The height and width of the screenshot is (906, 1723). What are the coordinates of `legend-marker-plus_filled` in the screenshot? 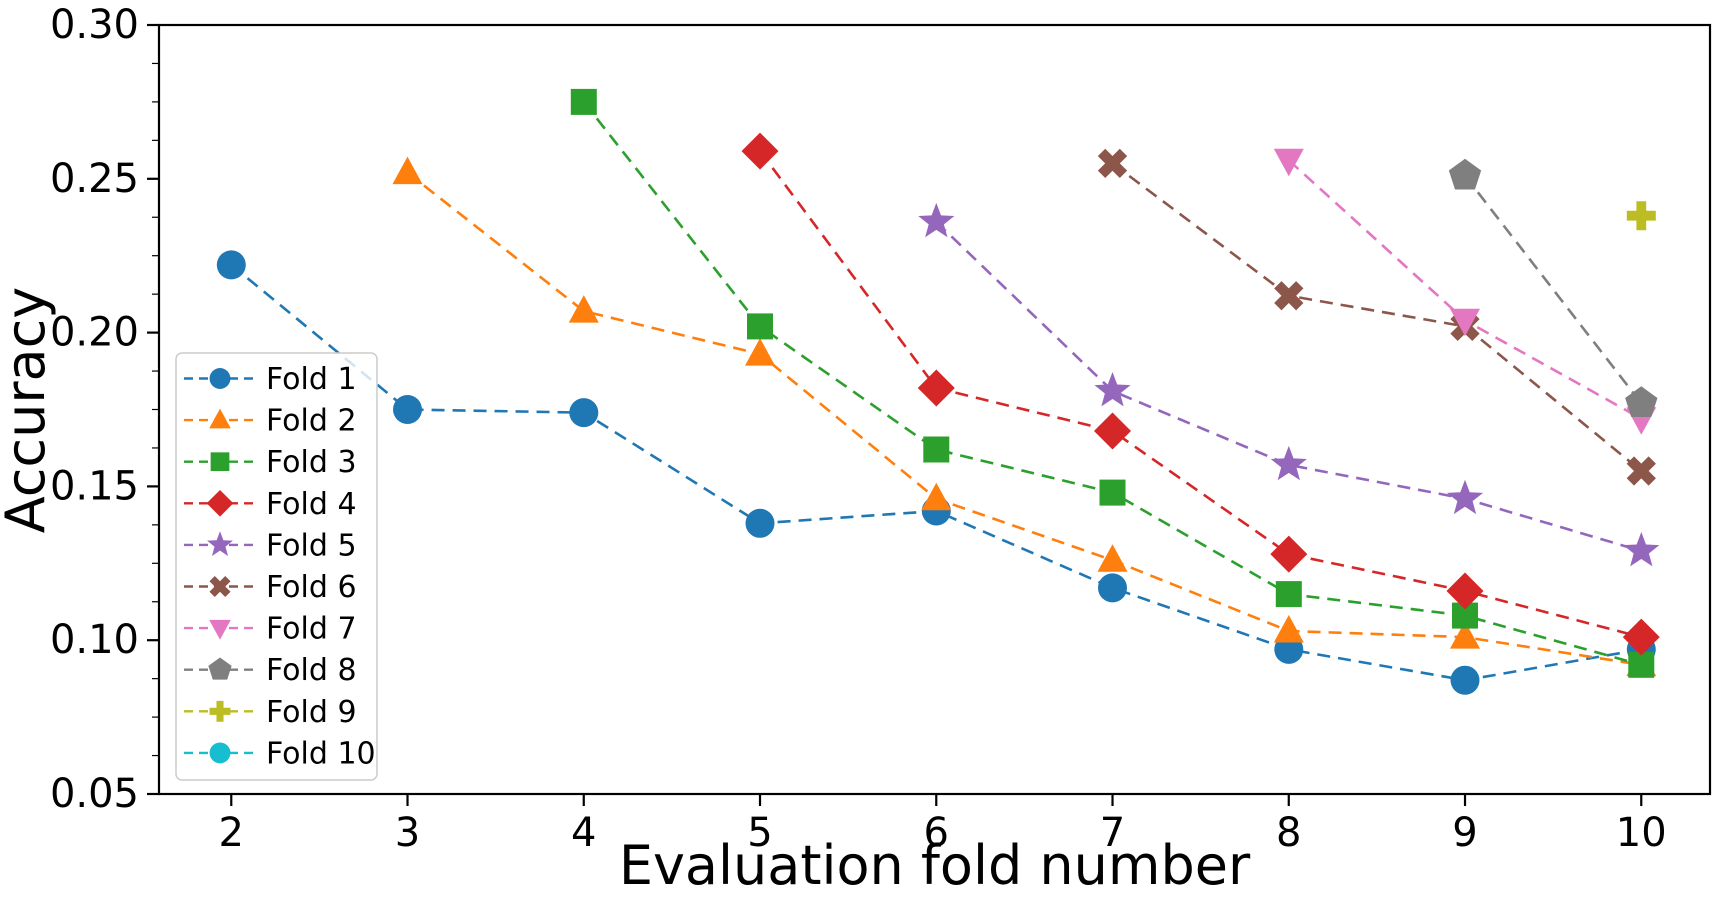 It's located at (220, 711).